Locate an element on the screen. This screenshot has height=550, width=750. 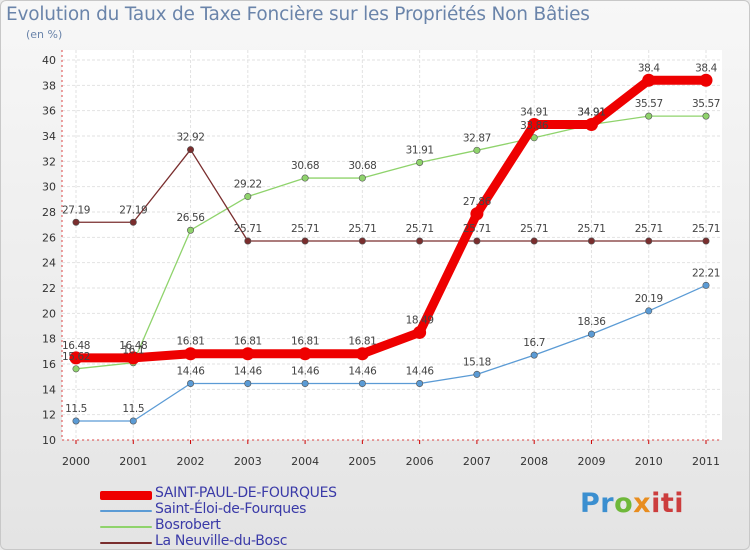
x-tick-label: 2005 is located at coordinates (362, 461).